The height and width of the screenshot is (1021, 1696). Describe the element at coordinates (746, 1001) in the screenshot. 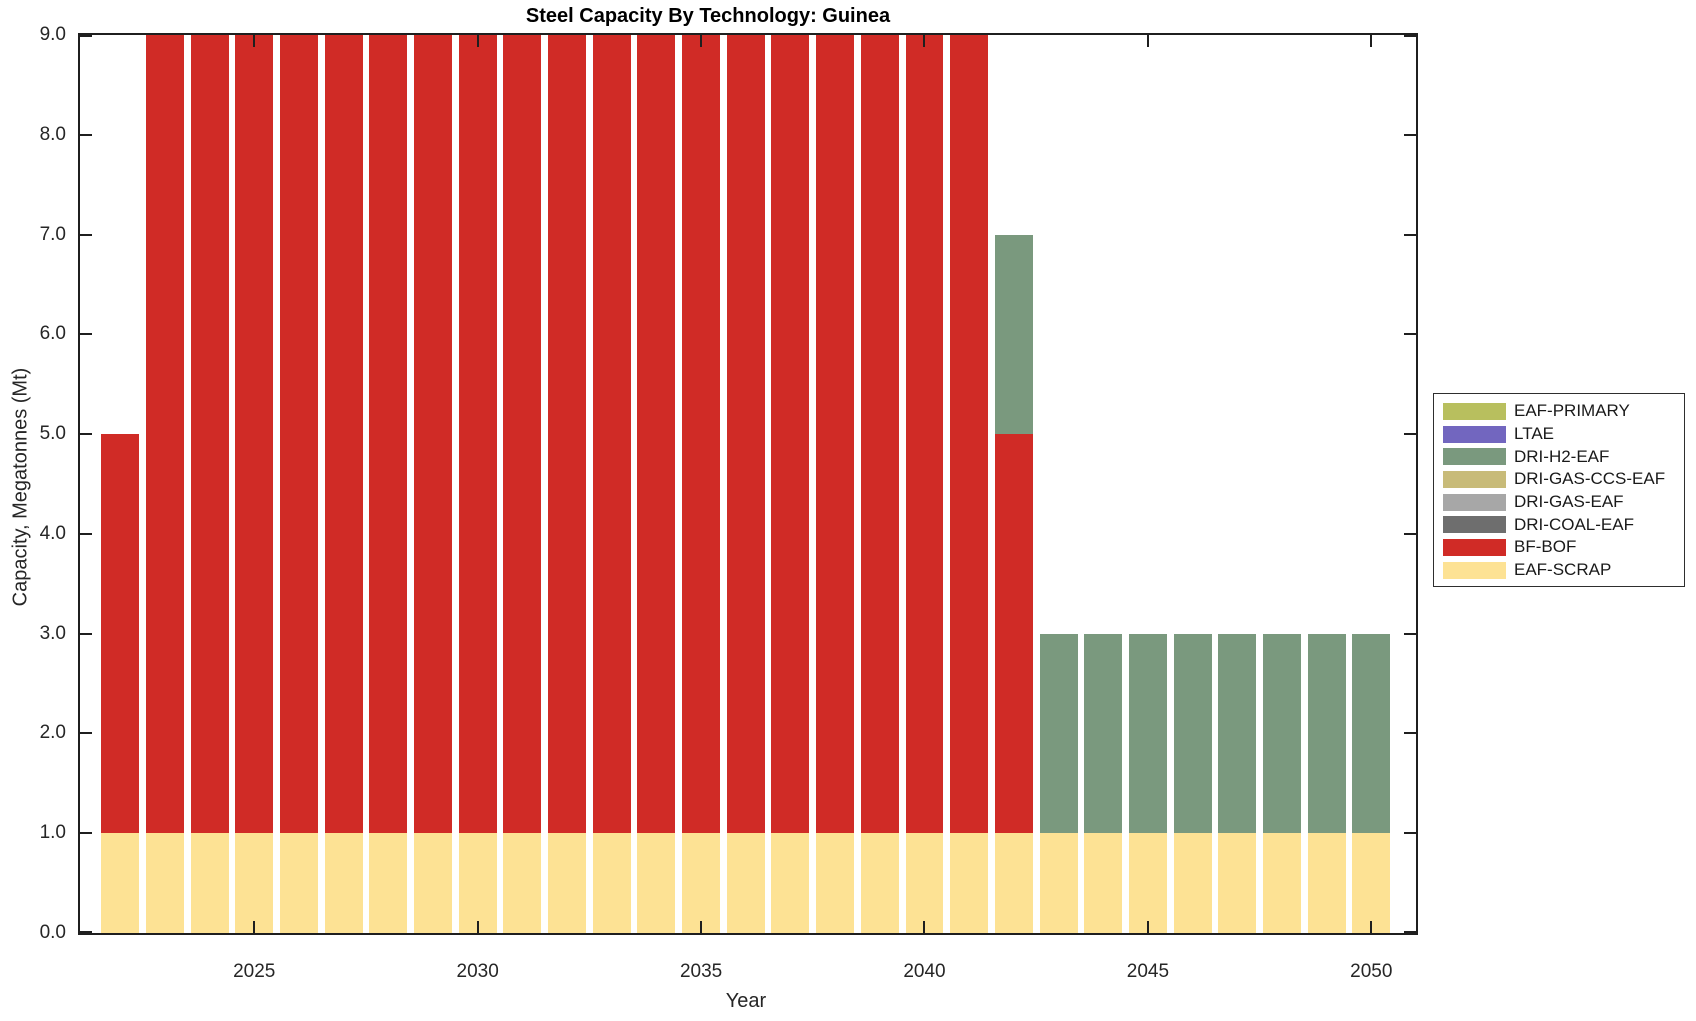

I see `x-axis-label: Year` at that location.